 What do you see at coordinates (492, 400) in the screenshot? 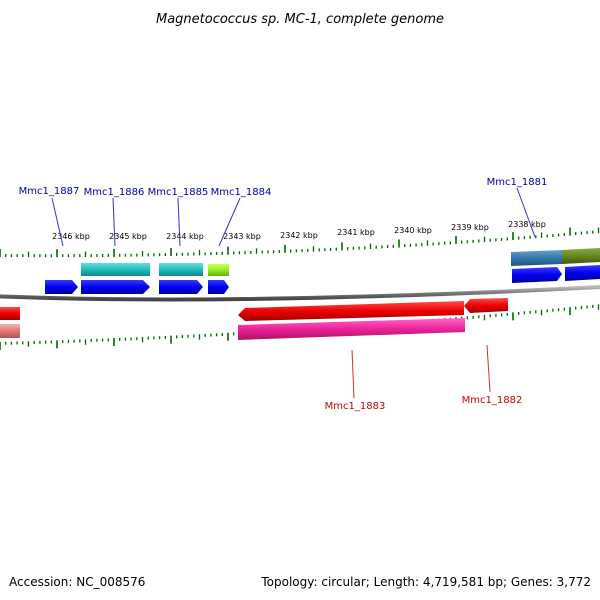
I see `gene-label: Mmc1_1882` at bounding box center [492, 400].